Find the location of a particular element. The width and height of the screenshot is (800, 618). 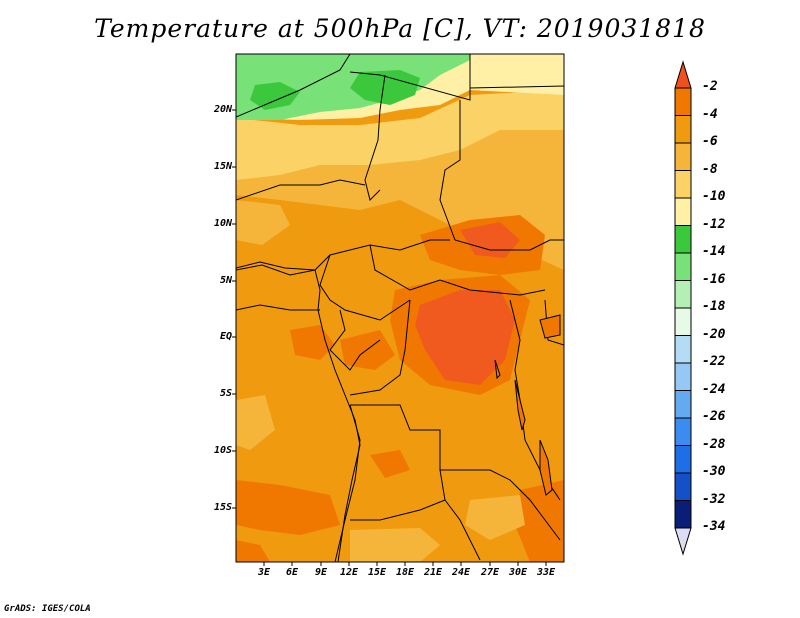

colorbar-label: -26 is located at coordinates (714, 416).